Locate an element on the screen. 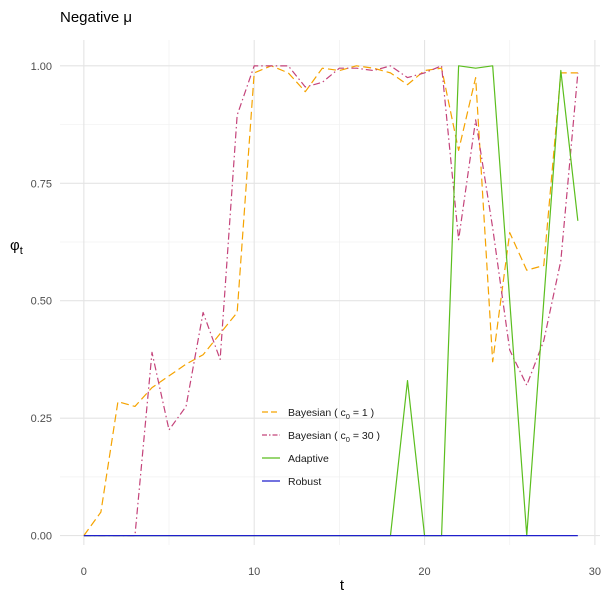 This screenshot has height=598, width=604. y-tick-label: 0.00 is located at coordinates (41, 537).